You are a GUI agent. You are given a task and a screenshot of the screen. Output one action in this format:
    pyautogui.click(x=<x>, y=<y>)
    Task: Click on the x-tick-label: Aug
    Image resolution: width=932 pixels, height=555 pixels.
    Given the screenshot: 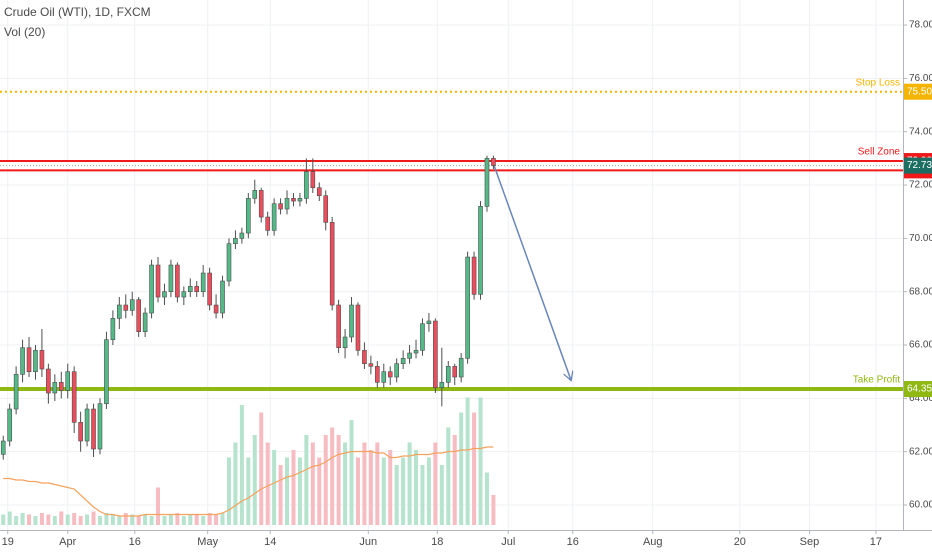 What is the action you would take?
    pyautogui.click(x=653, y=542)
    